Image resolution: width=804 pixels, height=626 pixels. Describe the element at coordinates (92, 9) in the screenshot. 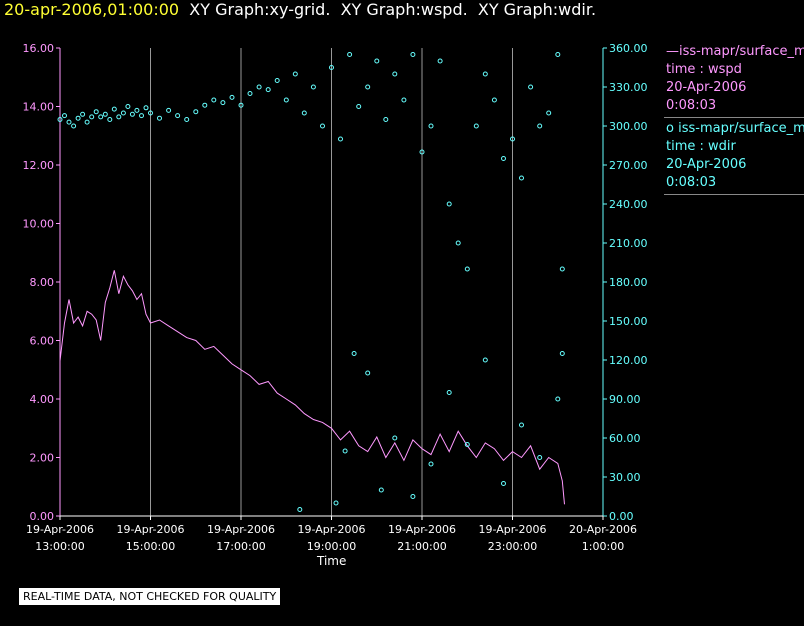

I see `header-timestamp: 20-apr-2006,01:00:00` at that location.